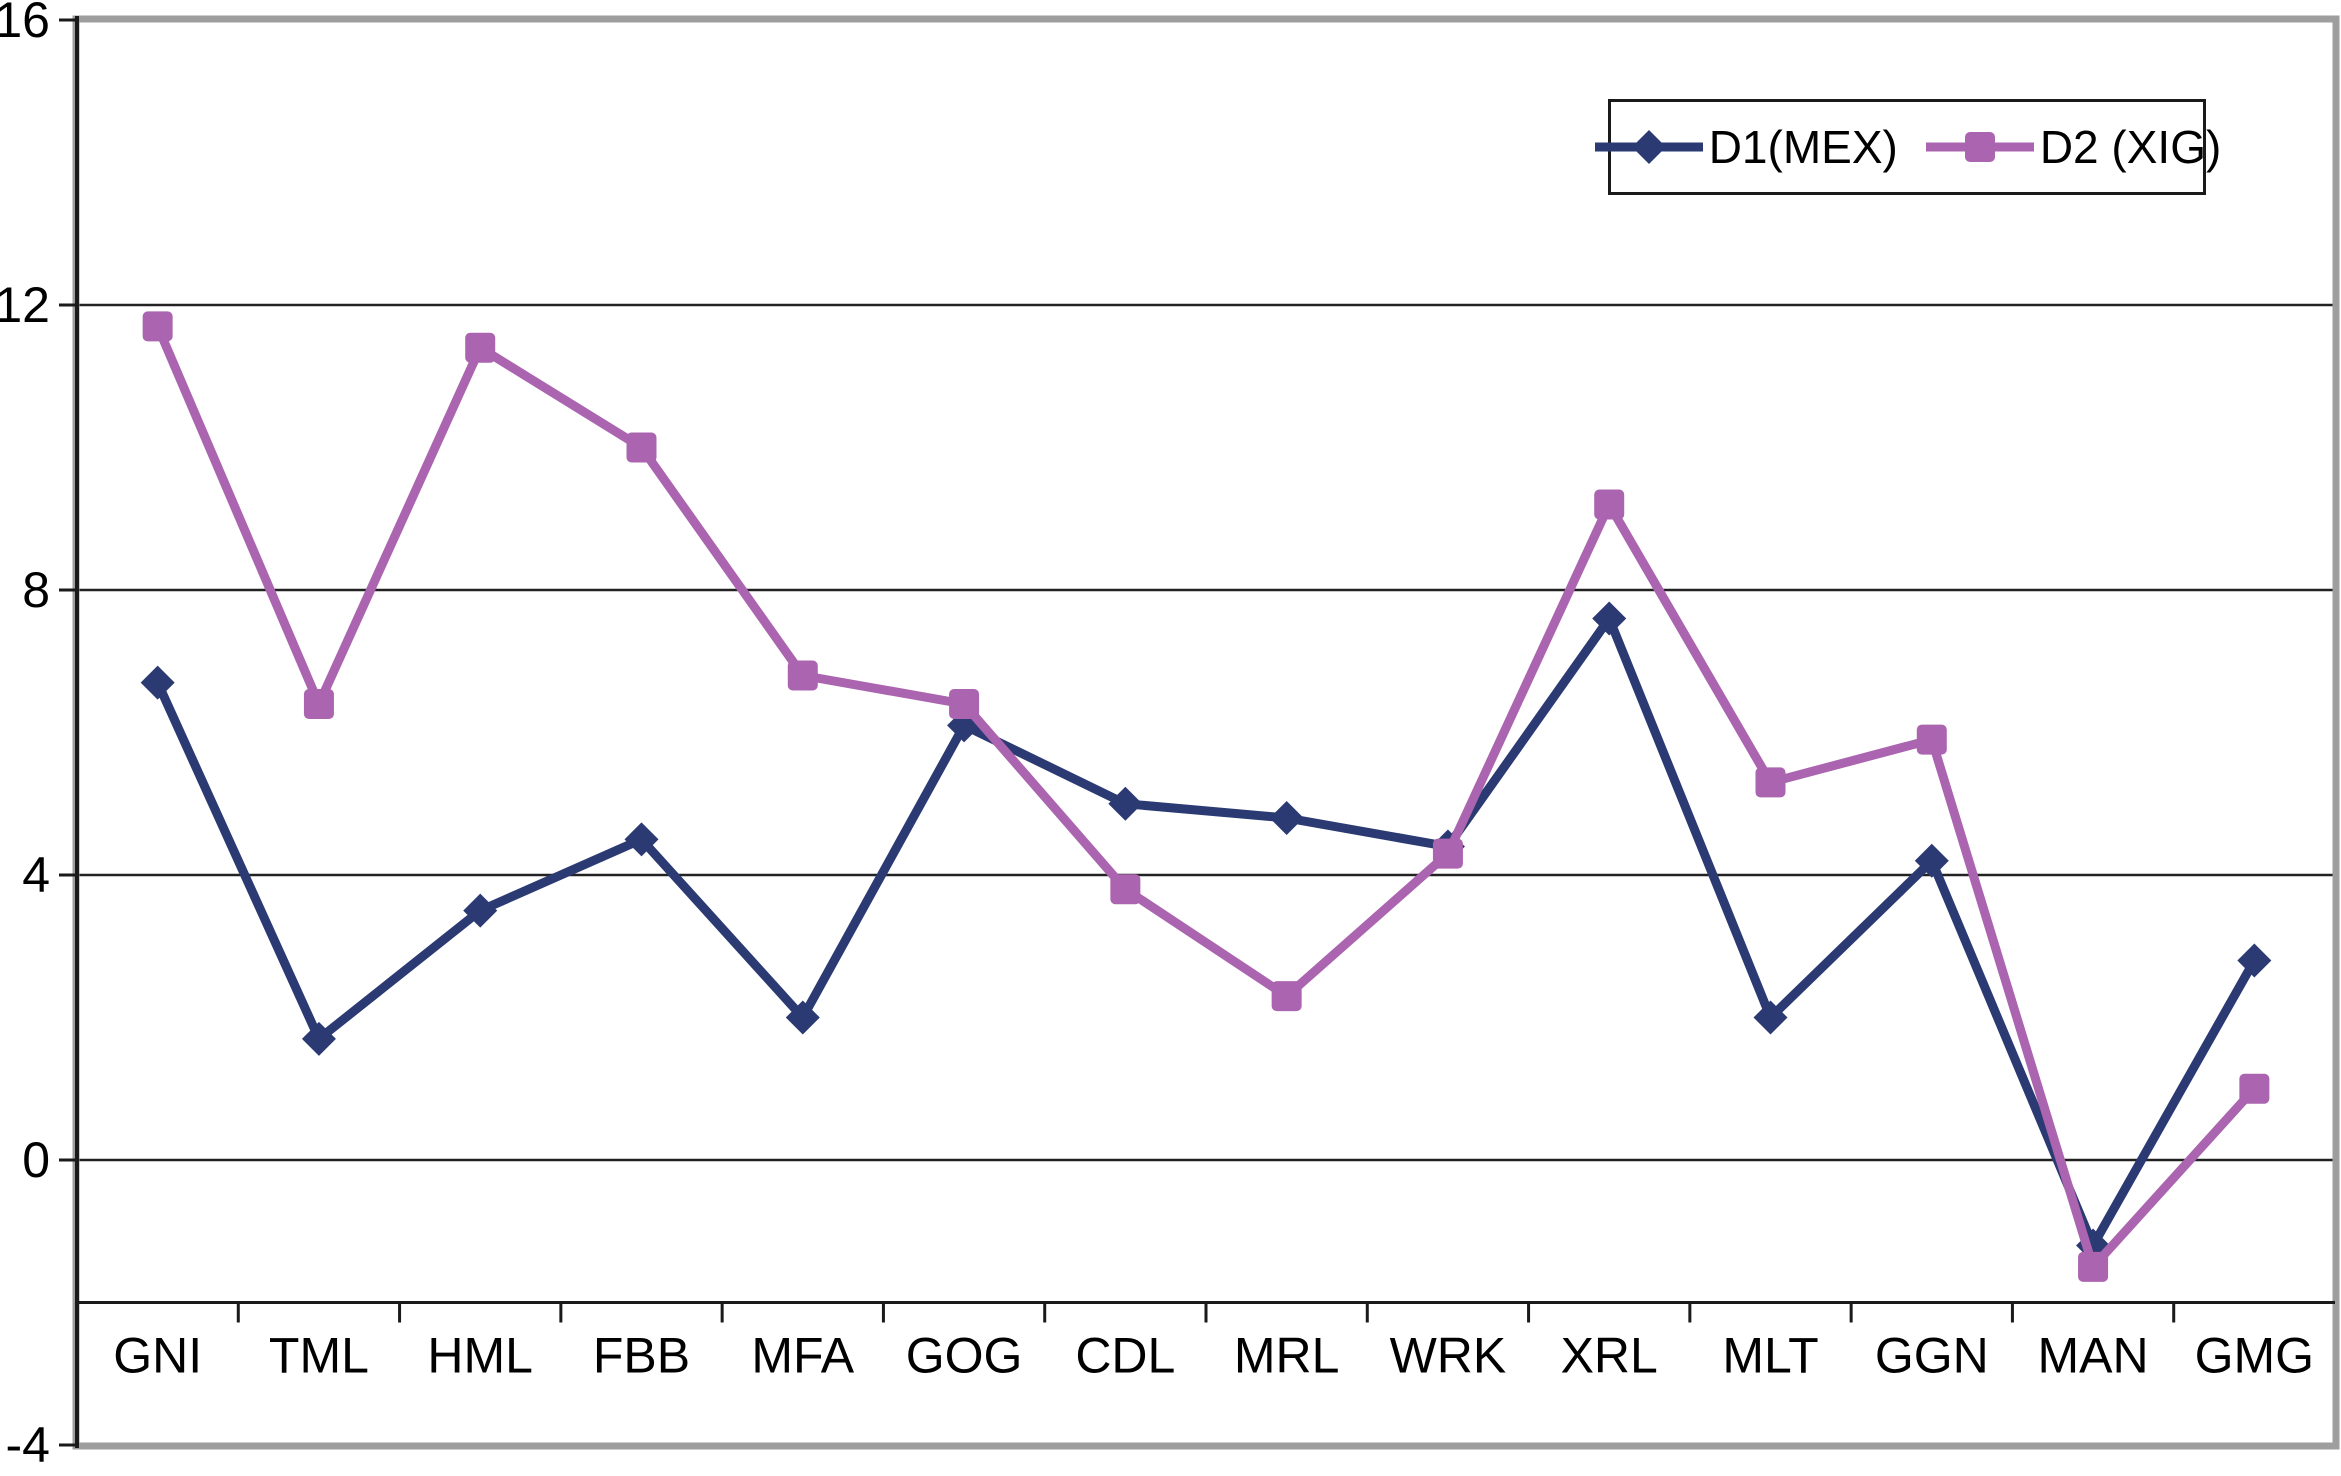 This screenshot has width=2341, height=1476. Describe the element at coordinates (1803, 147) in the screenshot. I see `legend-label-d1: D1(MEX)` at that location.